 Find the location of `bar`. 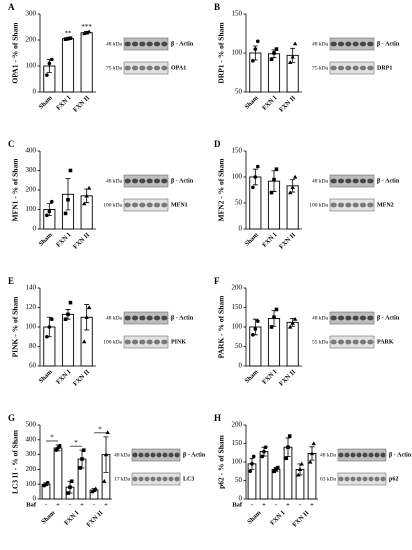

bar is located at coordinates (292, 344).